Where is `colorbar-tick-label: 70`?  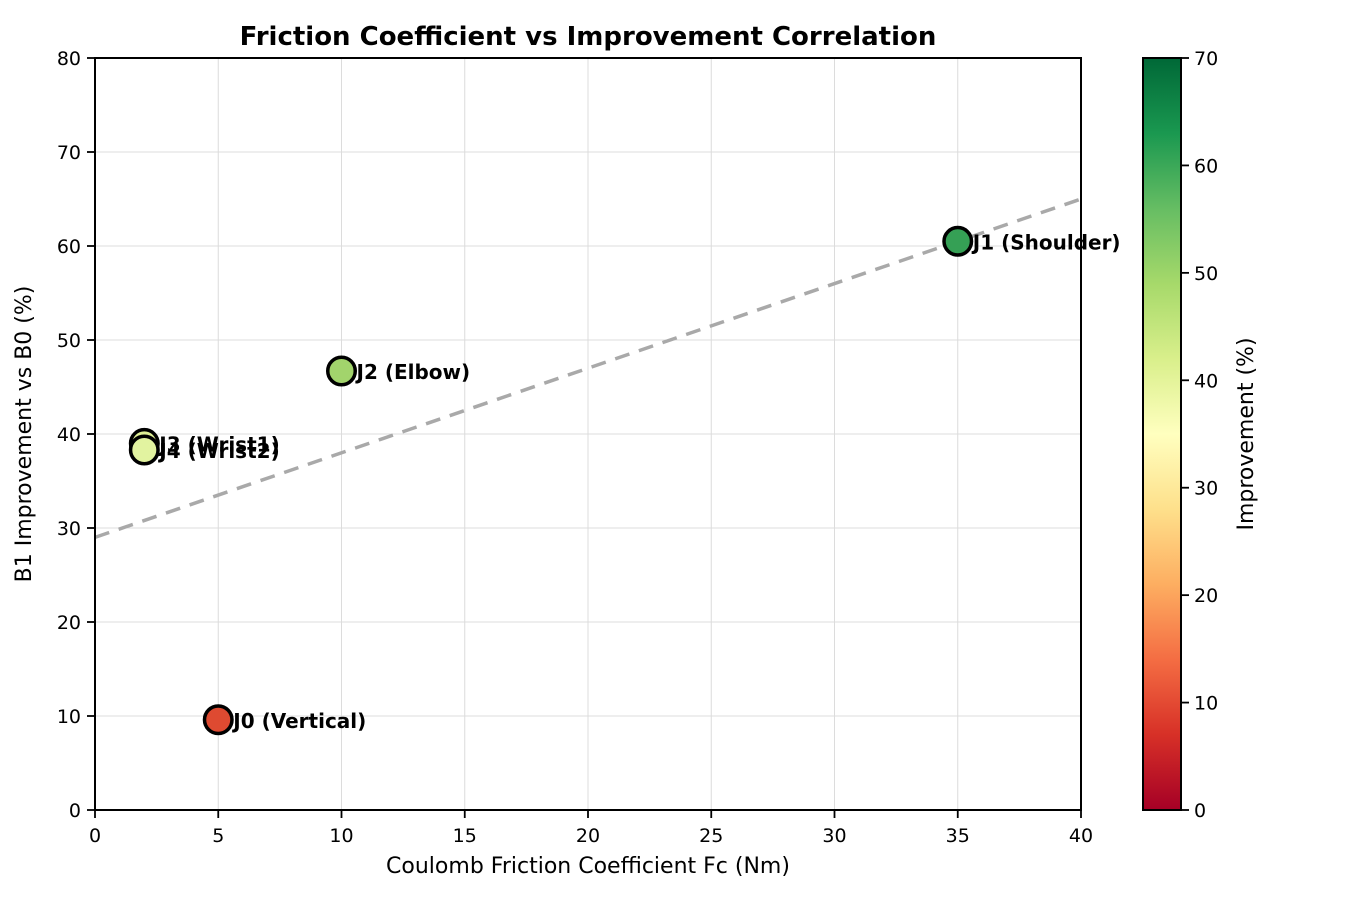
colorbar-tick-label: 70 is located at coordinates (1206, 59).